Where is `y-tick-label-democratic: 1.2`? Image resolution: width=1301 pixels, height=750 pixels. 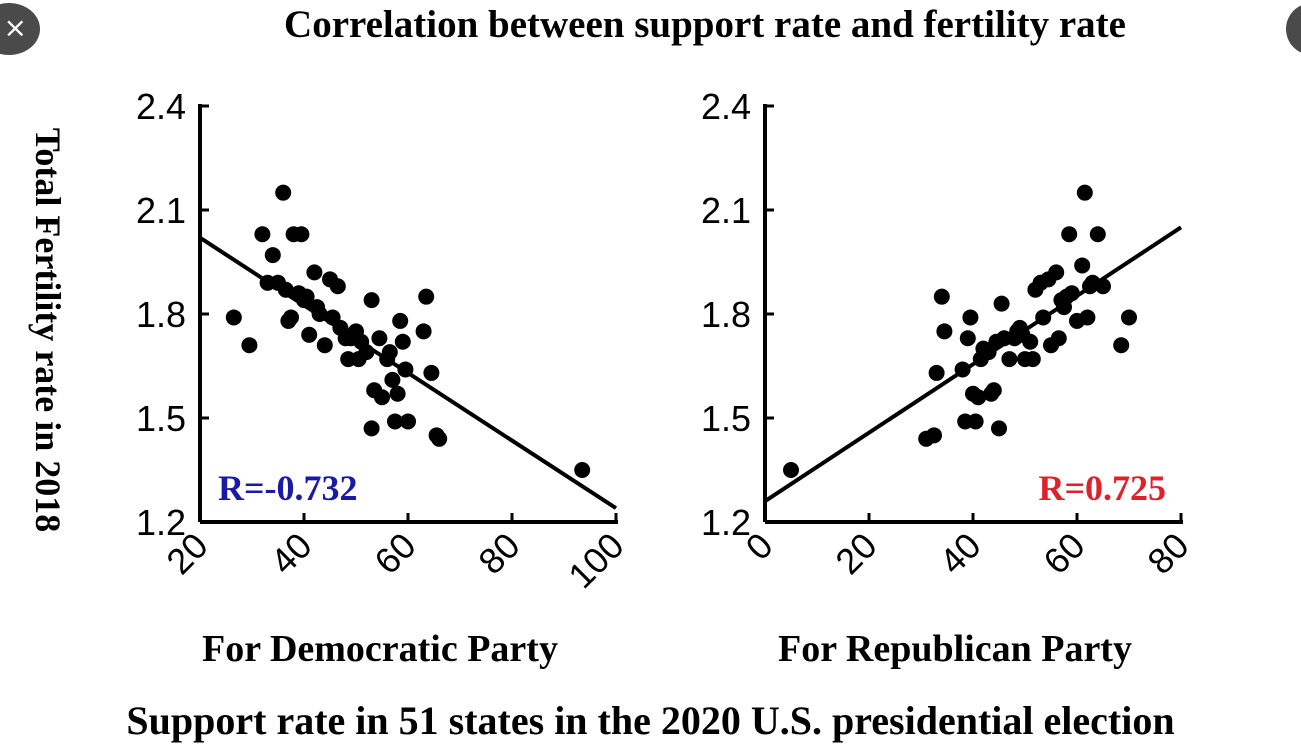 y-tick-label-democratic: 1.2 is located at coordinates (161, 522).